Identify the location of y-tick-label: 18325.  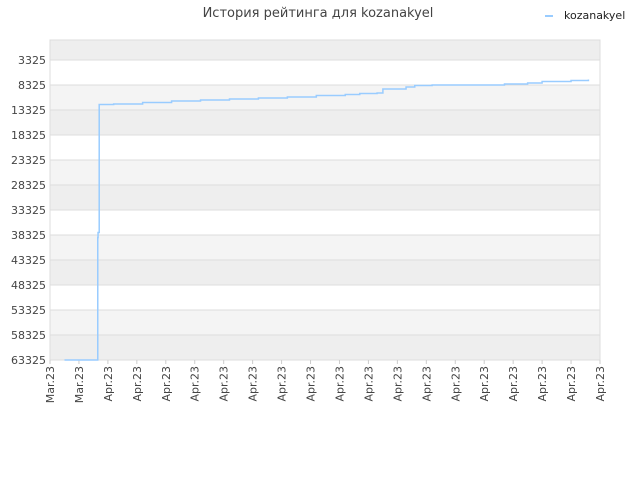
(28, 135).